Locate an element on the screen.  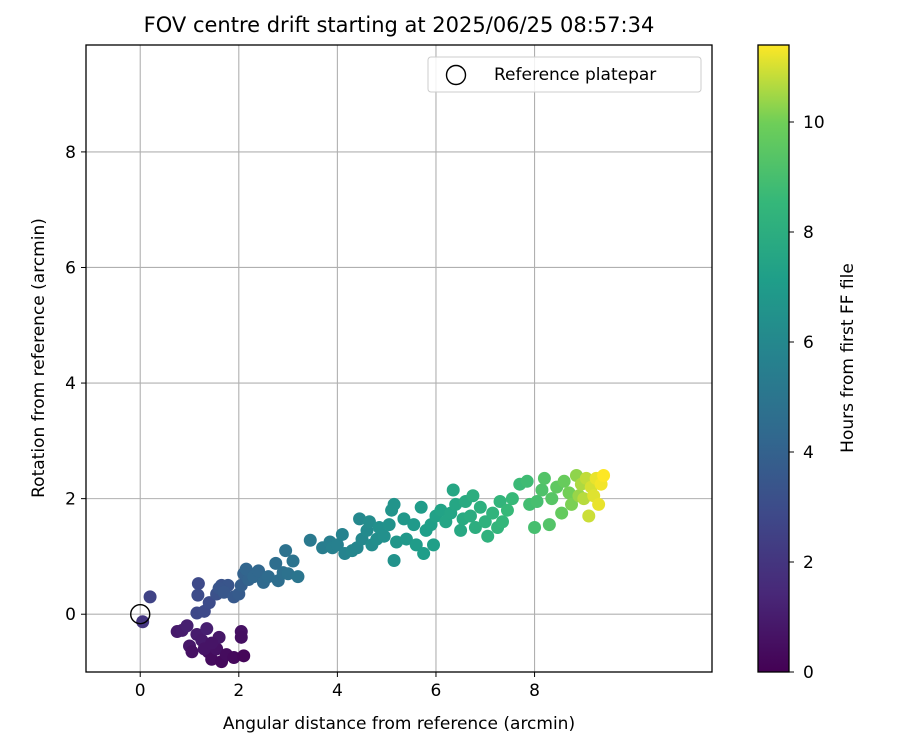
x-tick-label: 8 is located at coordinates (534, 691).